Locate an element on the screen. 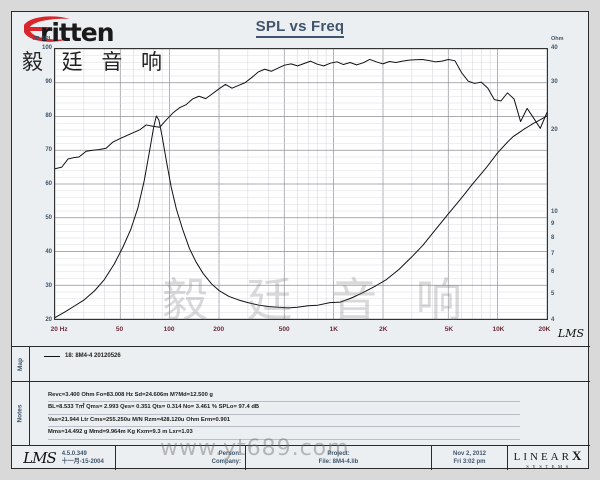 The width and height of the screenshot is (600, 480). chart-lms-mark: LMS is located at coordinates (570, 333).